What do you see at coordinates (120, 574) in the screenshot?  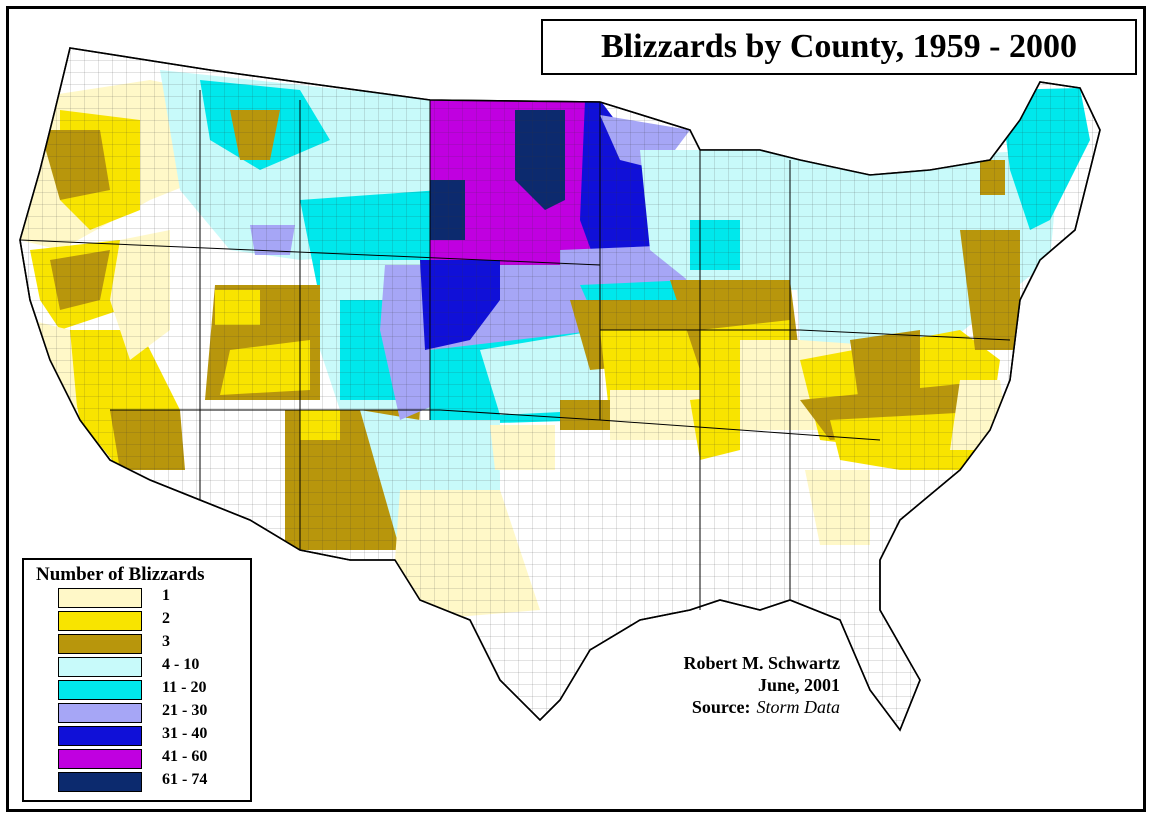 I see `legend-title: Number of Blizzards` at bounding box center [120, 574].